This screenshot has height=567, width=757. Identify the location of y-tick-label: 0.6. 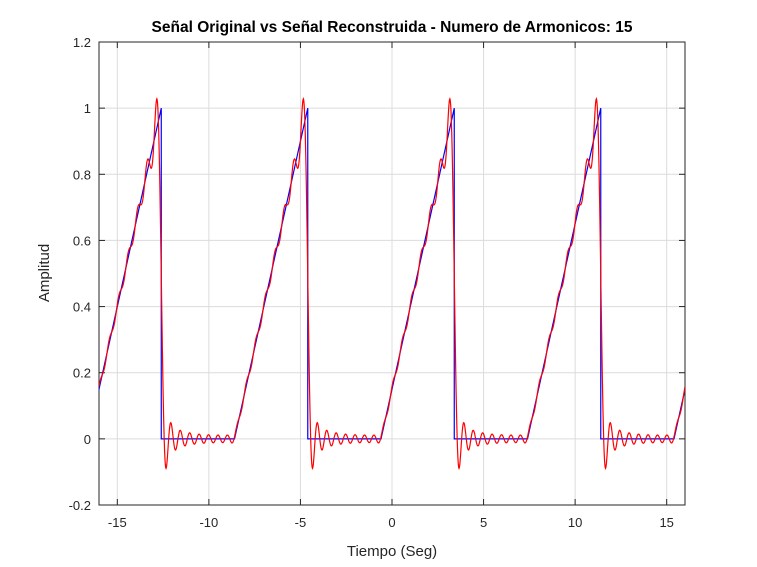
(82, 240).